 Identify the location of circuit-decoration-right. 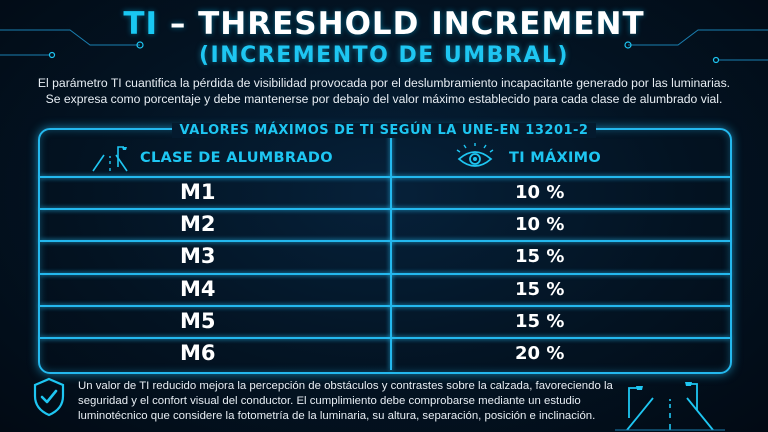
(696, 46).